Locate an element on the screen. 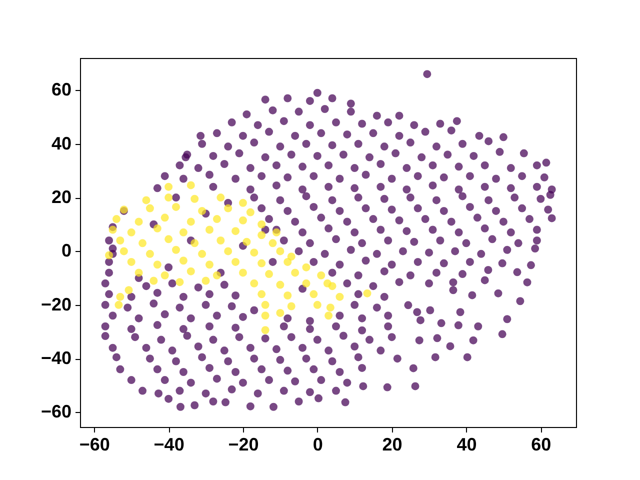  y-tick-label: 60 is located at coordinates (61, 90).